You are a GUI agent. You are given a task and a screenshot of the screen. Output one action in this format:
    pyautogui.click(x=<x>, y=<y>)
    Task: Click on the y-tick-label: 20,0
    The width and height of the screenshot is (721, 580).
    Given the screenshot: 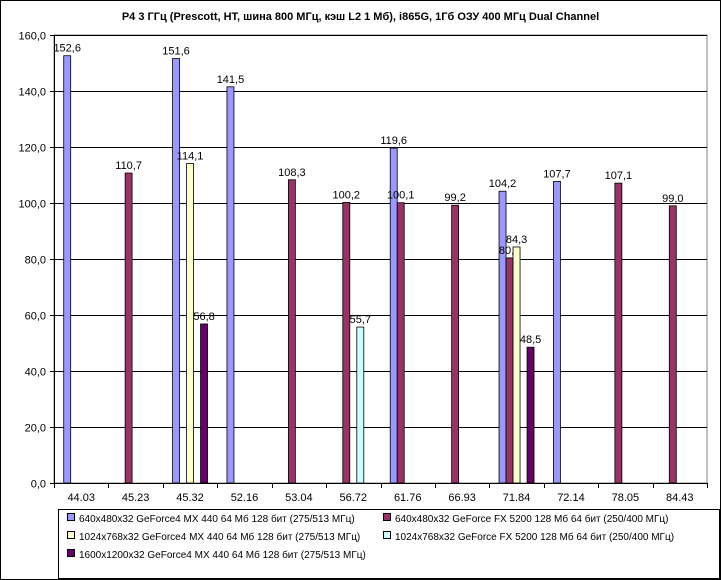 What is the action you would take?
    pyautogui.click(x=35, y=429)
    